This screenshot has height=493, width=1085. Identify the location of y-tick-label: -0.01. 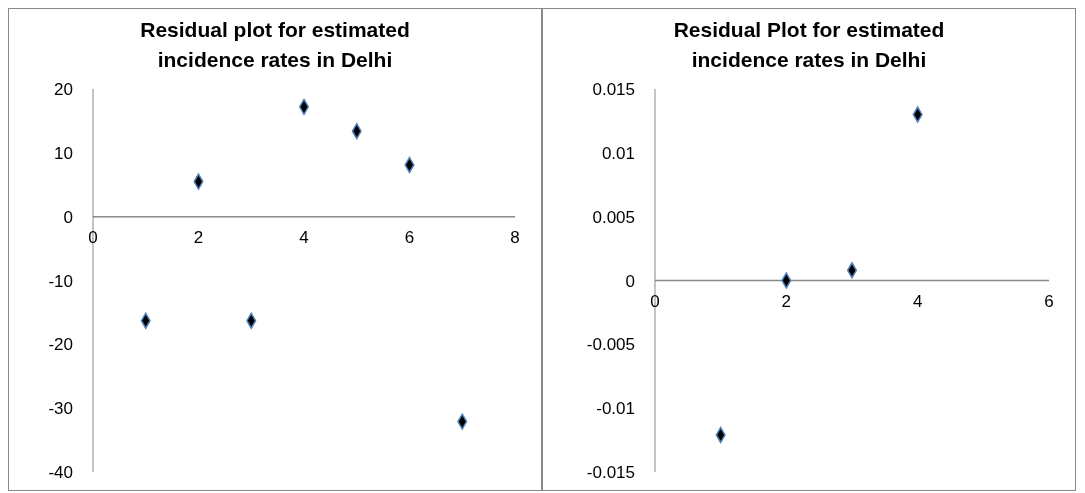
(615, 409).